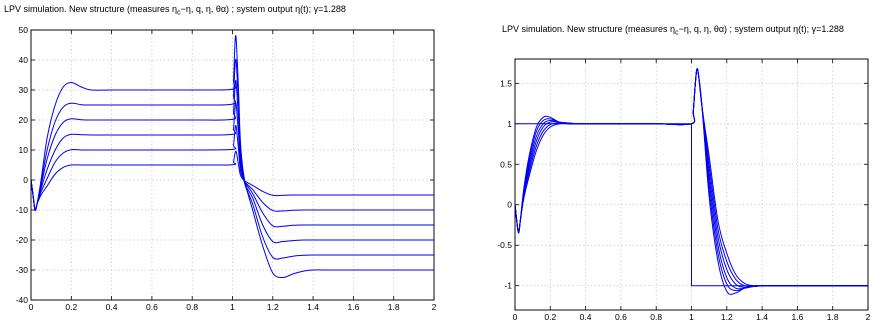 The height and width of the screenshot is (320, 885). What do you see at coordinates (24, 30) in the screenshot?
I see `y-tick-label: 50` at bounding box center [24, 30].